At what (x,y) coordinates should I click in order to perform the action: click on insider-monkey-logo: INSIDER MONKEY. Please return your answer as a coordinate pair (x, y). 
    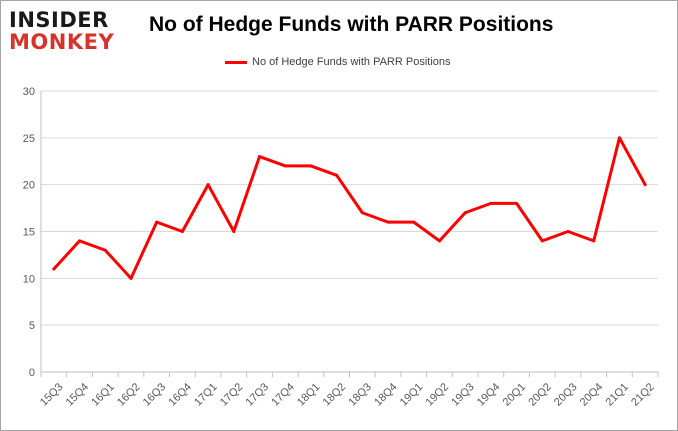
    Looking at the image, I should click on (61, 31).